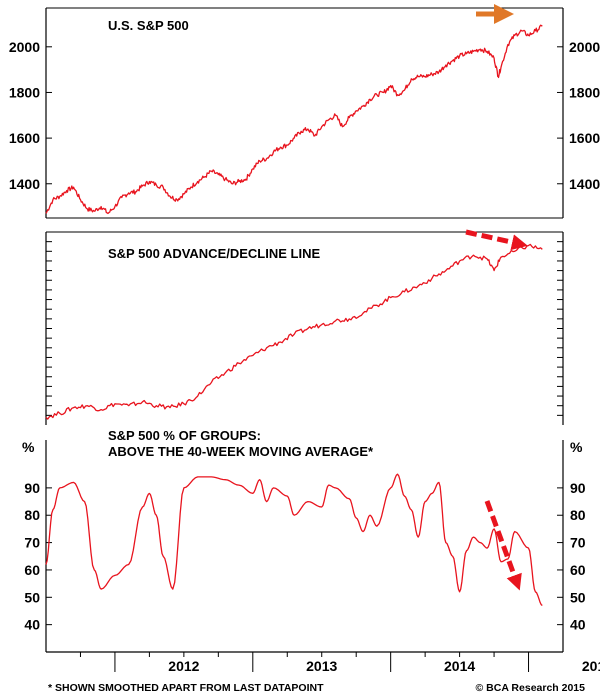 The image size is (600, 699). I want to click on x-tick-label: 2014, so click(459, 666).